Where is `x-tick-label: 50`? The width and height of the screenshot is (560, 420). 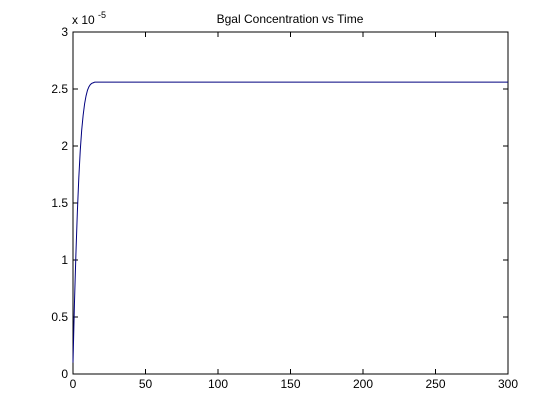 x-tick-label: 50 is located at coordinates (146, 384).